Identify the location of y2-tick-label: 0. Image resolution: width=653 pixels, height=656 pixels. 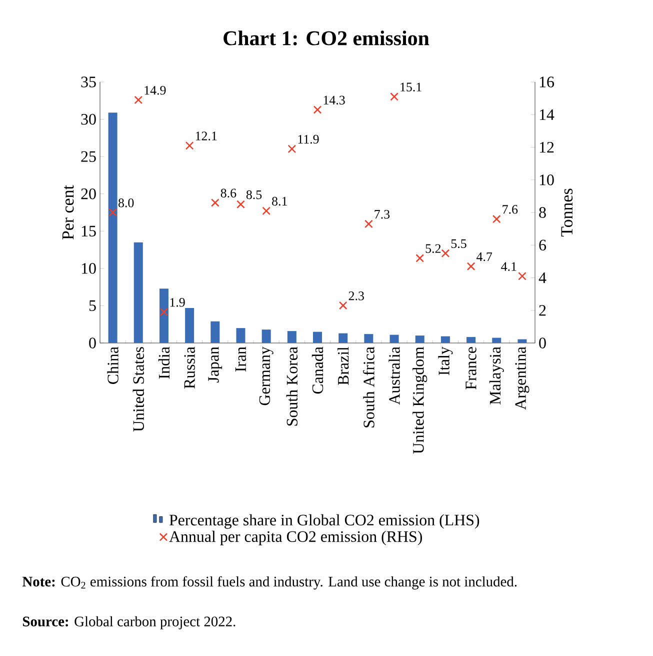
(542, 343).